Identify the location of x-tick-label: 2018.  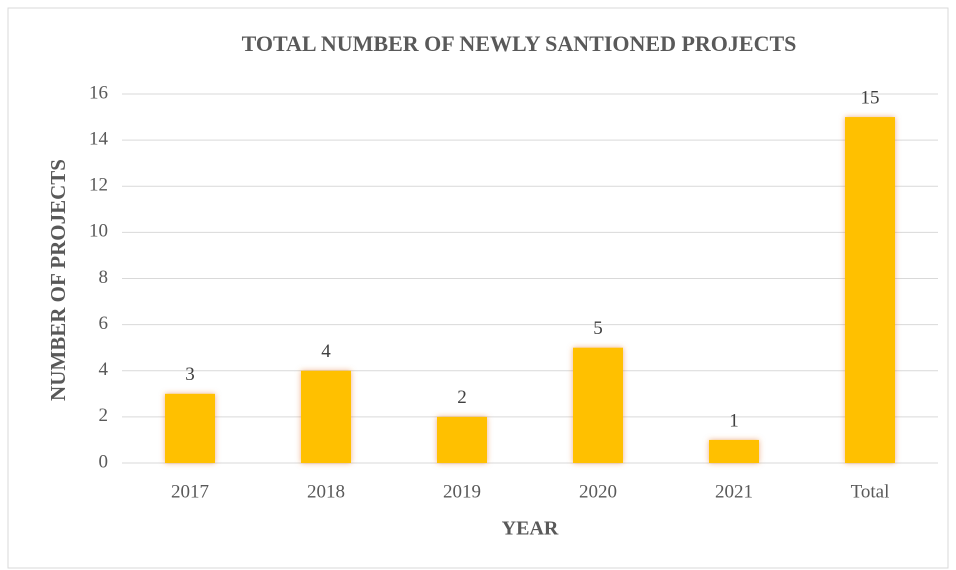
(326, 491).